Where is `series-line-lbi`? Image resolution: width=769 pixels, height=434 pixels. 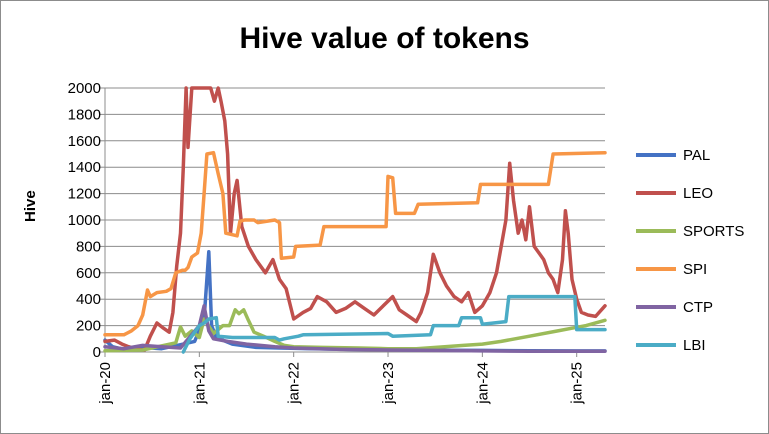
series-line-lbi is located at coordinates (394, 324).